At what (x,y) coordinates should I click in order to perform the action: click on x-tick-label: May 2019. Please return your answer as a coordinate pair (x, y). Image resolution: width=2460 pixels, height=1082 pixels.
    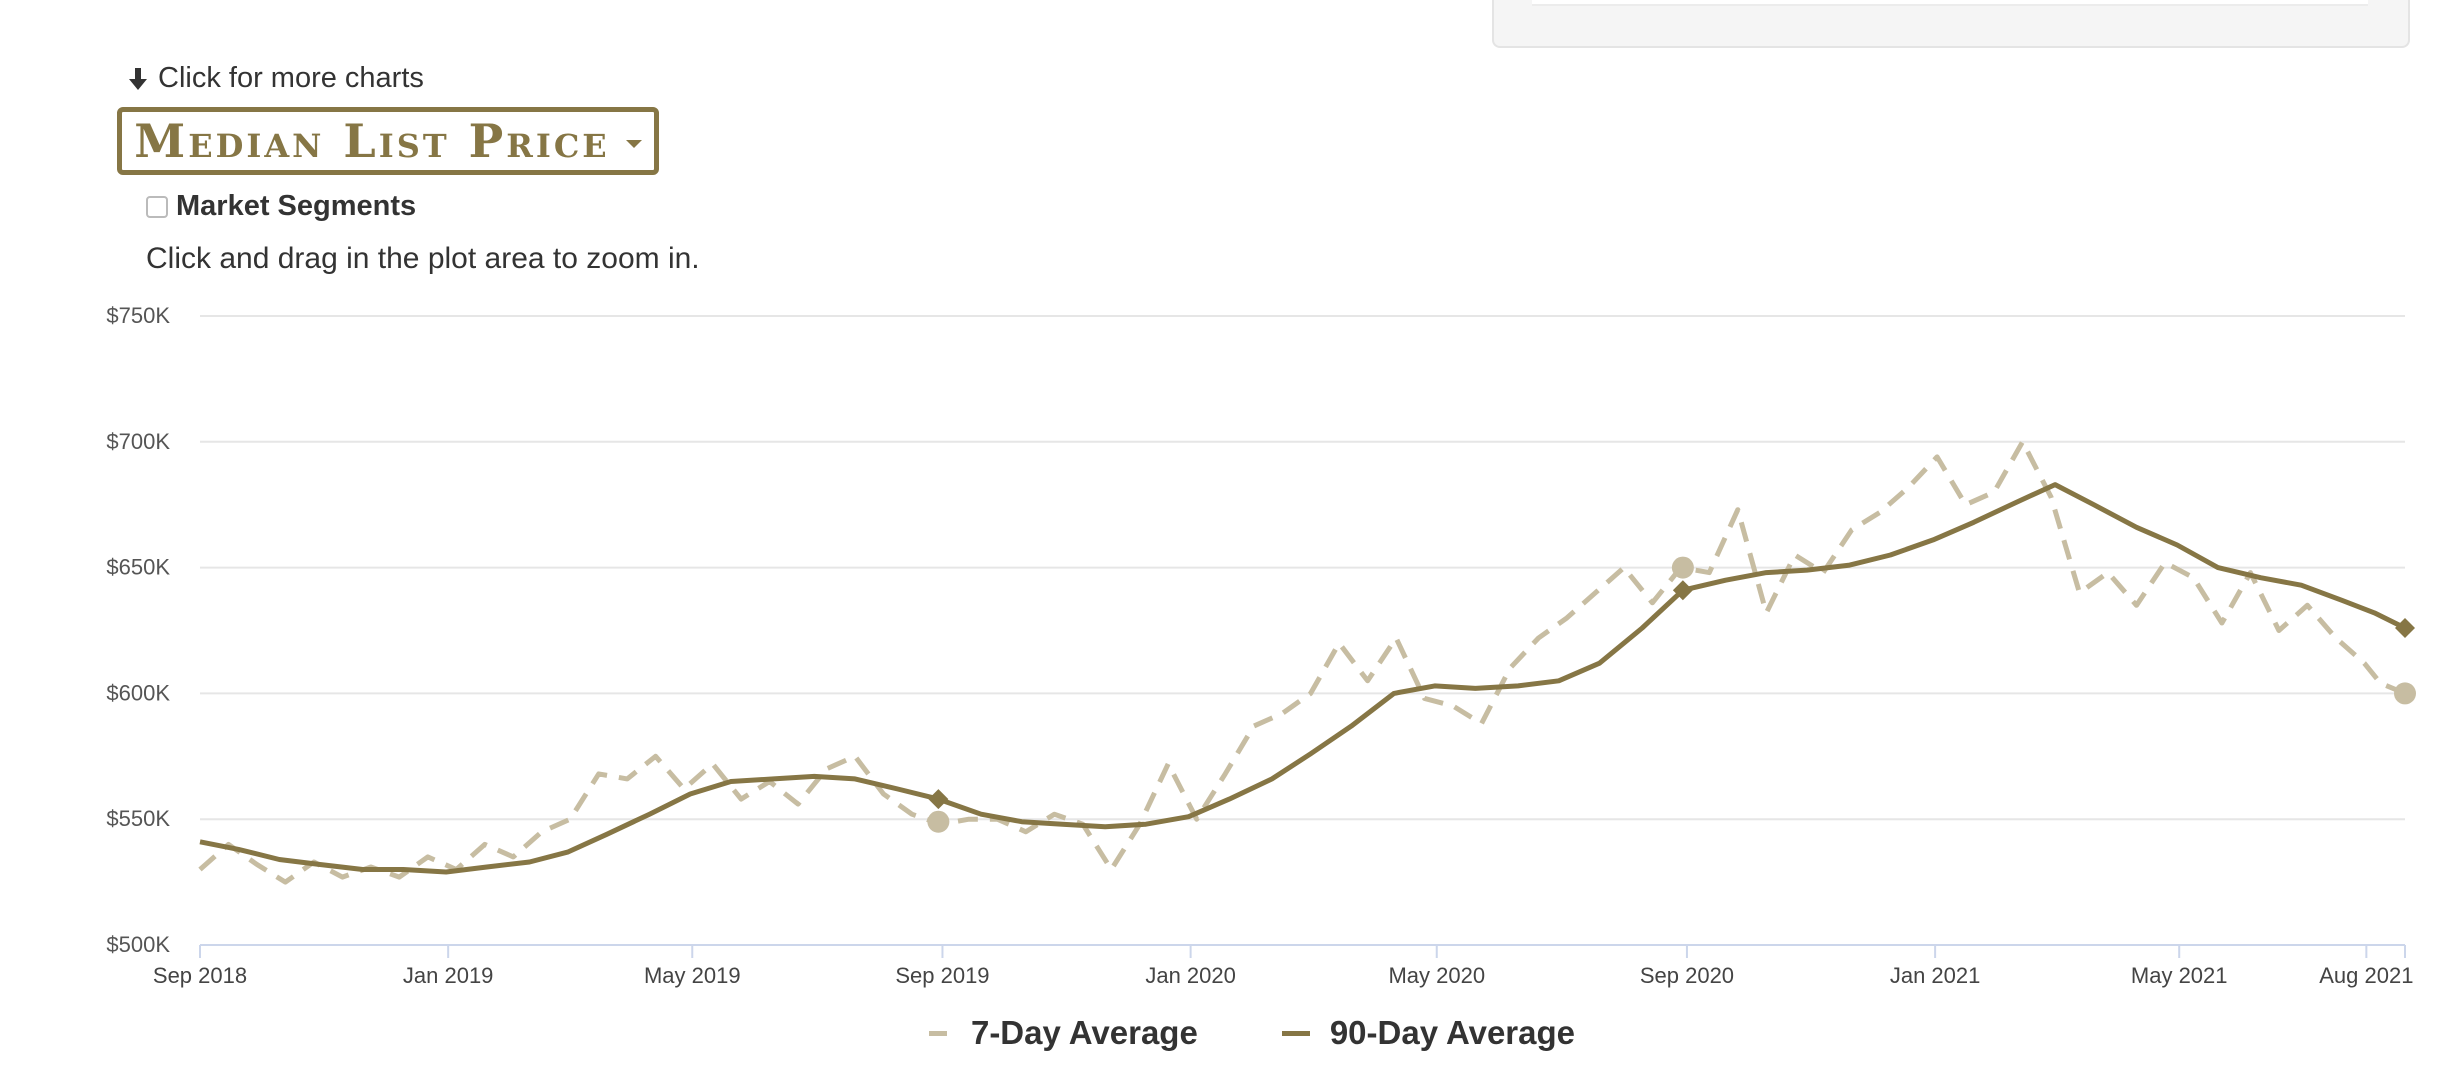
    Looking at the image, I should click on (692, 975).